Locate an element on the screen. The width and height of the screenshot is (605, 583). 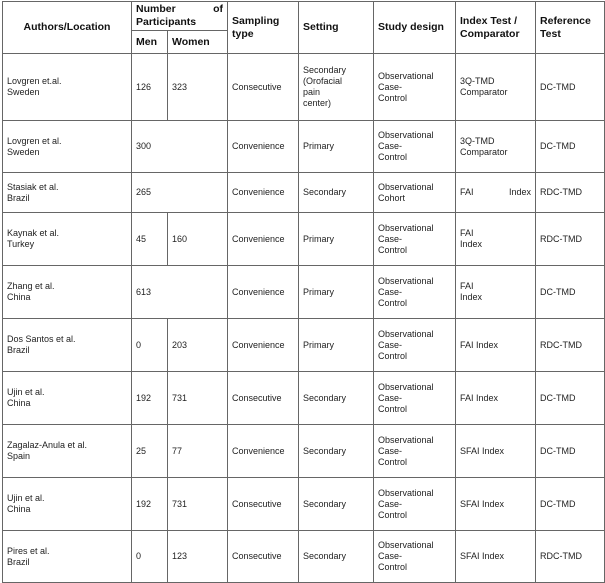
cell-author: Lovgren et al. Sweden is located at coordinates (67, 146).